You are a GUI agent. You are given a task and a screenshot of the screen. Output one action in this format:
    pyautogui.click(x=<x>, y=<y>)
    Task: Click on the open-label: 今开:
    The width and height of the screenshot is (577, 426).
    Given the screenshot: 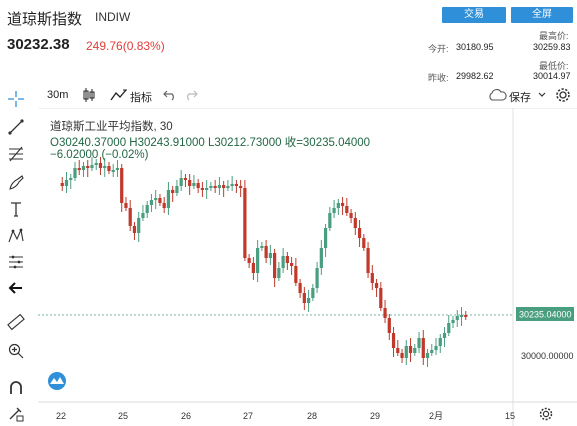 What is the action you would take?
    pyautogui.click(x=438, y=49)
    